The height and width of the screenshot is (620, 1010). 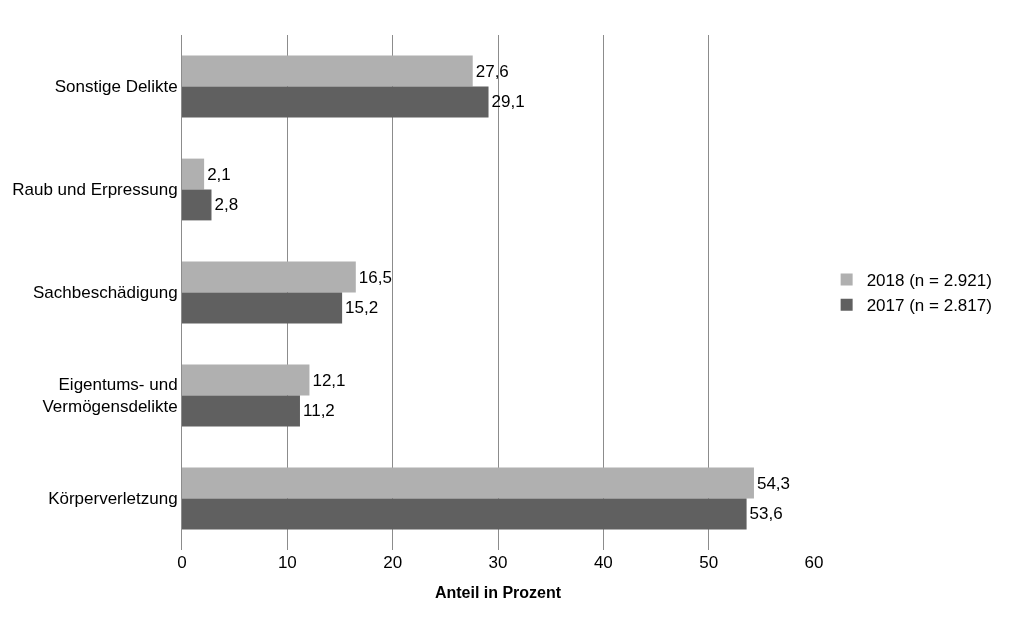 What do you see at coordinates (287, 562) in the screenshot?
I see `x-tick-label: 10` at bounding box center [287, 562].